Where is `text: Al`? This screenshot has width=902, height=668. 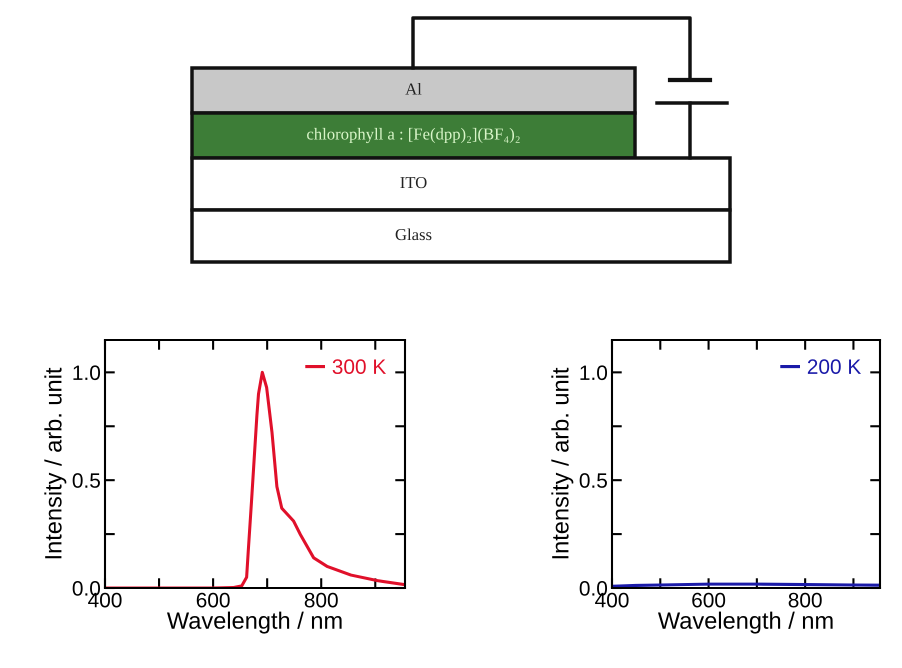
text: Al is located at coordinates (413, 88).